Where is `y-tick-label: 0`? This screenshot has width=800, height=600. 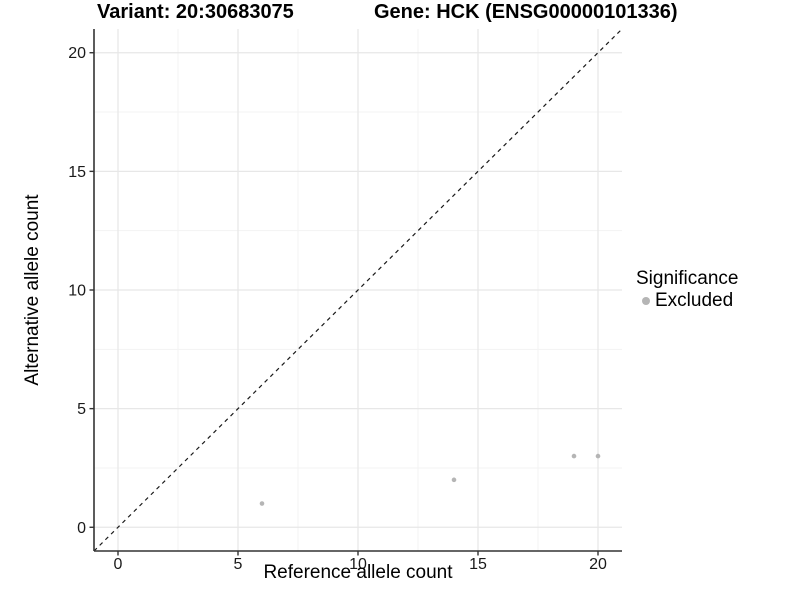
y-tick-label: 0 is located at coordinates (81, 528).